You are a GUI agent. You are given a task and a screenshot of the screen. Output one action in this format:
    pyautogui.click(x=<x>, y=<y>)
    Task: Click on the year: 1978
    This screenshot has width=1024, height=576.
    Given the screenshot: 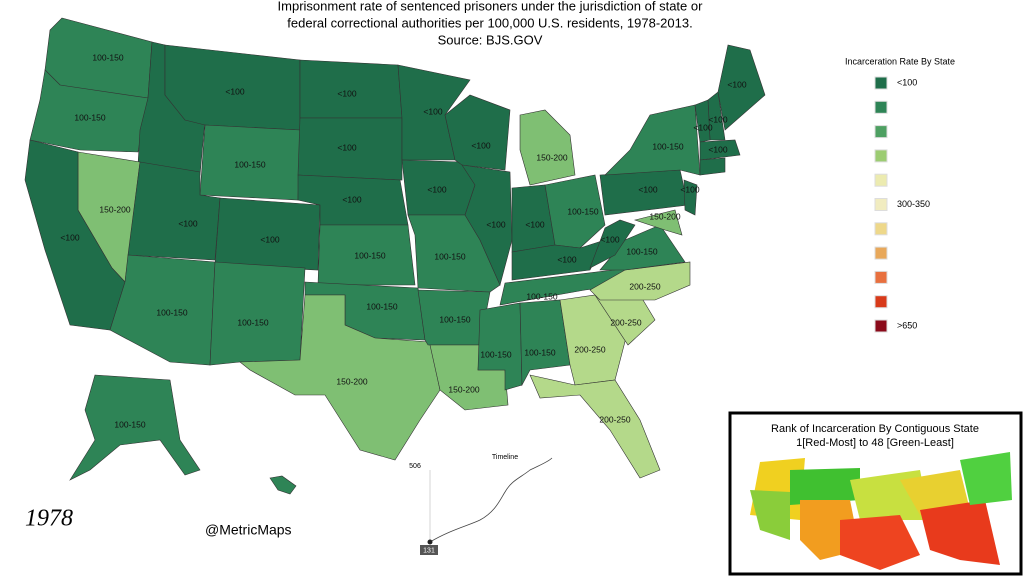 What is the action you would take?
    pyautogui.click(x=49, y=519)
    